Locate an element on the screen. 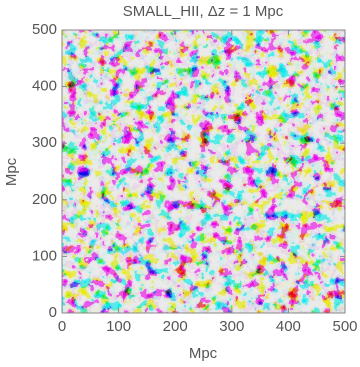 Image resolution: width=360 pixels, height=367 pixels. y-tick-label: 100 is located at coordinates (44, 255).